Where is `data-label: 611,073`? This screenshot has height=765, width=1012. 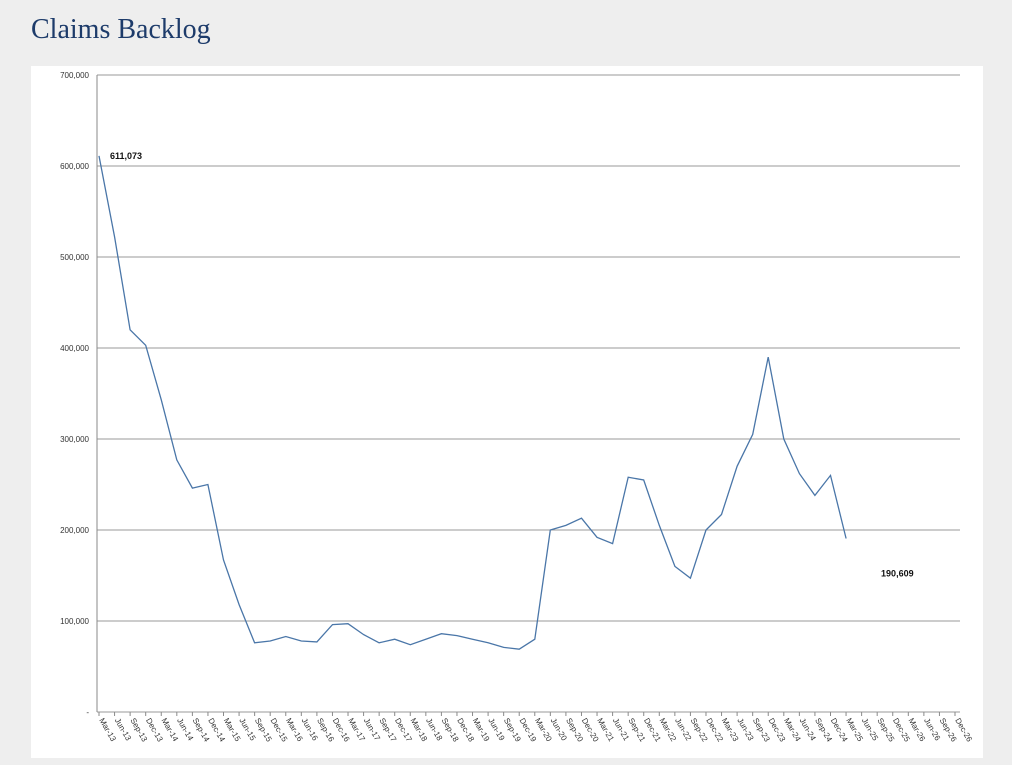 data-label: 611,073 is located at coordinates (126, 156).